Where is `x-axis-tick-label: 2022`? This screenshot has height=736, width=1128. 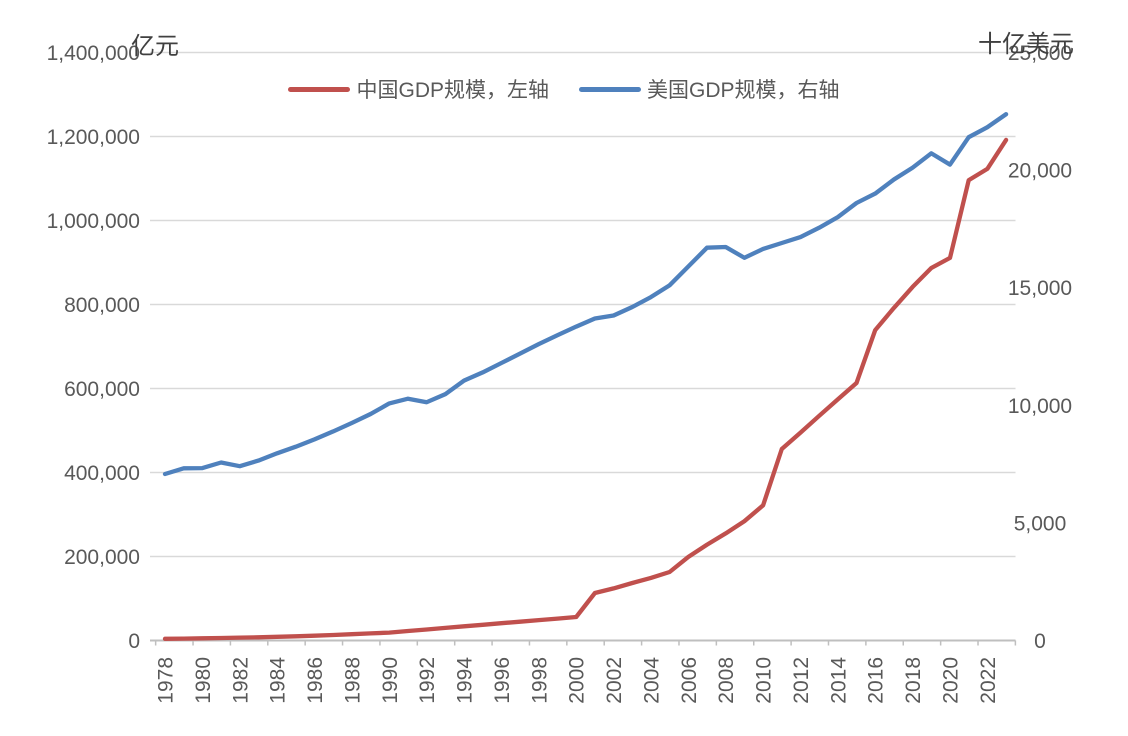
x-axis-tick-label: 2022 is located at coordinates (988, 680).